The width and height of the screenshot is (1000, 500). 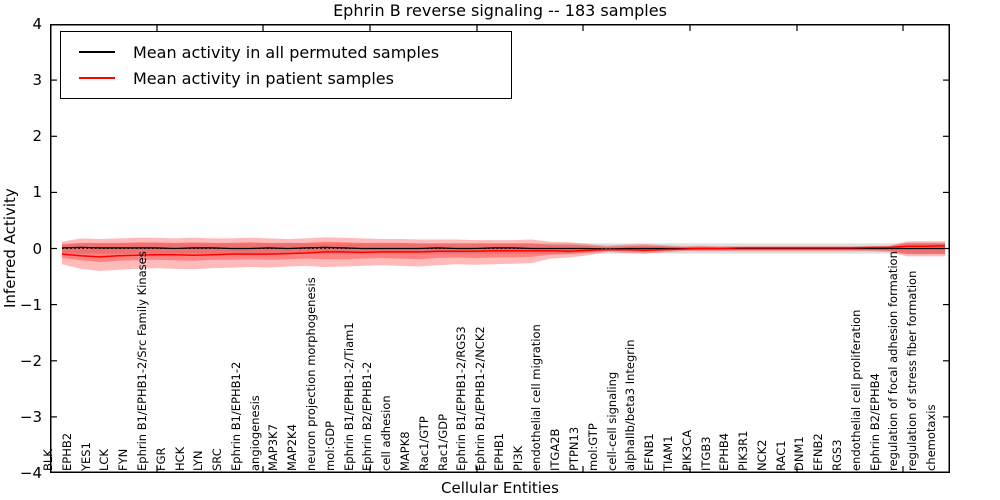 I want to click on x-category-label: chemotaxis, so click(x=931, y=437).